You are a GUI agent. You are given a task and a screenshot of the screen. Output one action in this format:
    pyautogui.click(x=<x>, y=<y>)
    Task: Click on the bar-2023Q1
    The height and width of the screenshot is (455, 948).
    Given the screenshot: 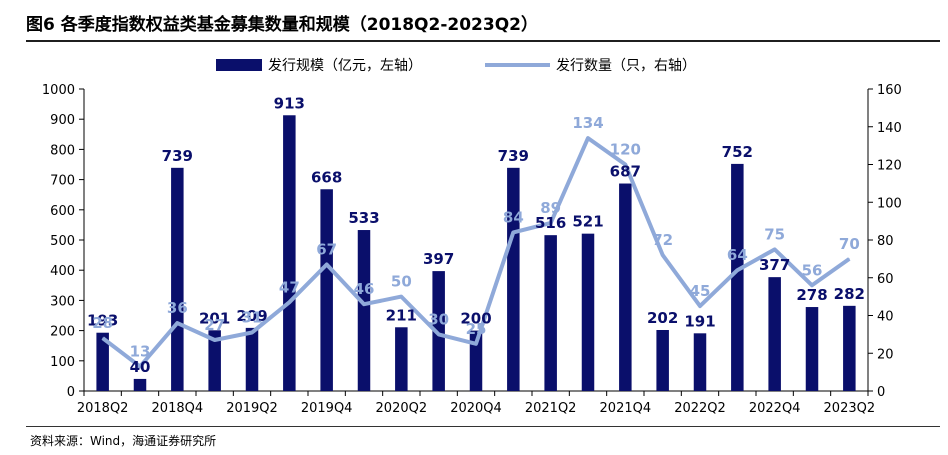 What is the action you would take?
    pyautogui.click(x=812, y=349)
    